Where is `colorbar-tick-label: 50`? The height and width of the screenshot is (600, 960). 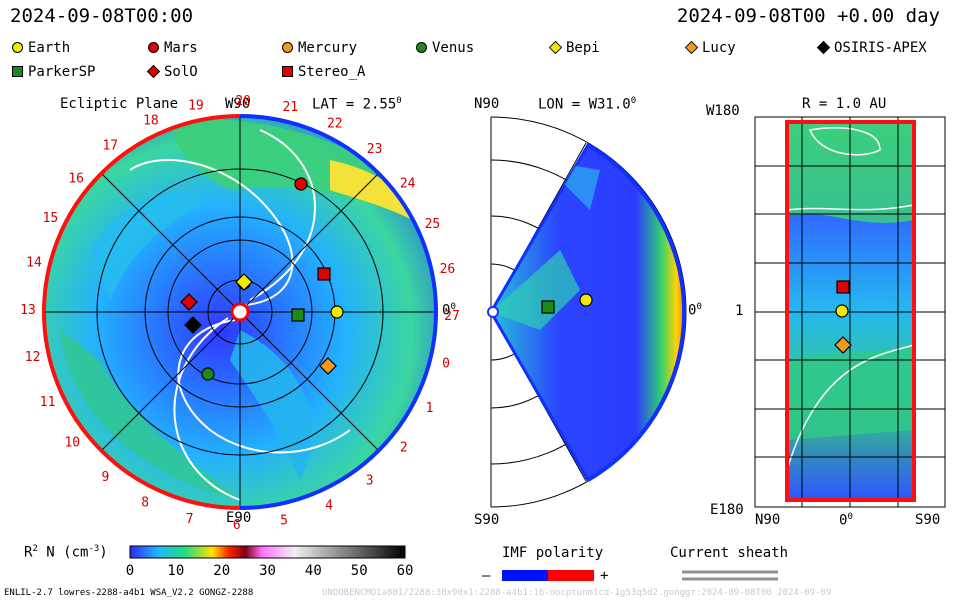 colorbar-tick-label: 50 is located at coordinates (359, 571).